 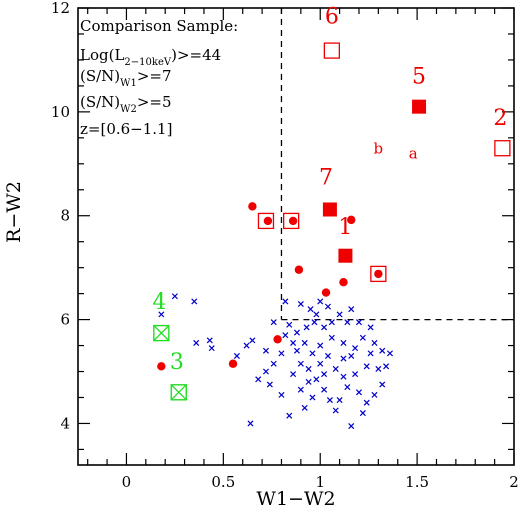 I want to click on x-tick-label: 1.5, so click(x=417, y=482).